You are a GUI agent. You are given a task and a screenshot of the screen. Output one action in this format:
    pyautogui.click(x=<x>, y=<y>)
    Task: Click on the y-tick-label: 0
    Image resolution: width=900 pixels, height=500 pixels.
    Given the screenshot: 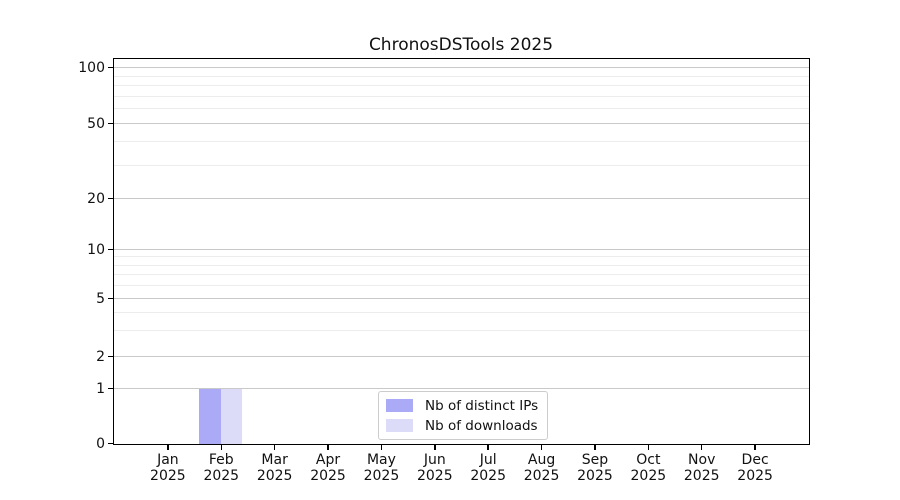 What is the action you would take?
    pyautogui.click(x=100, y=443)
    